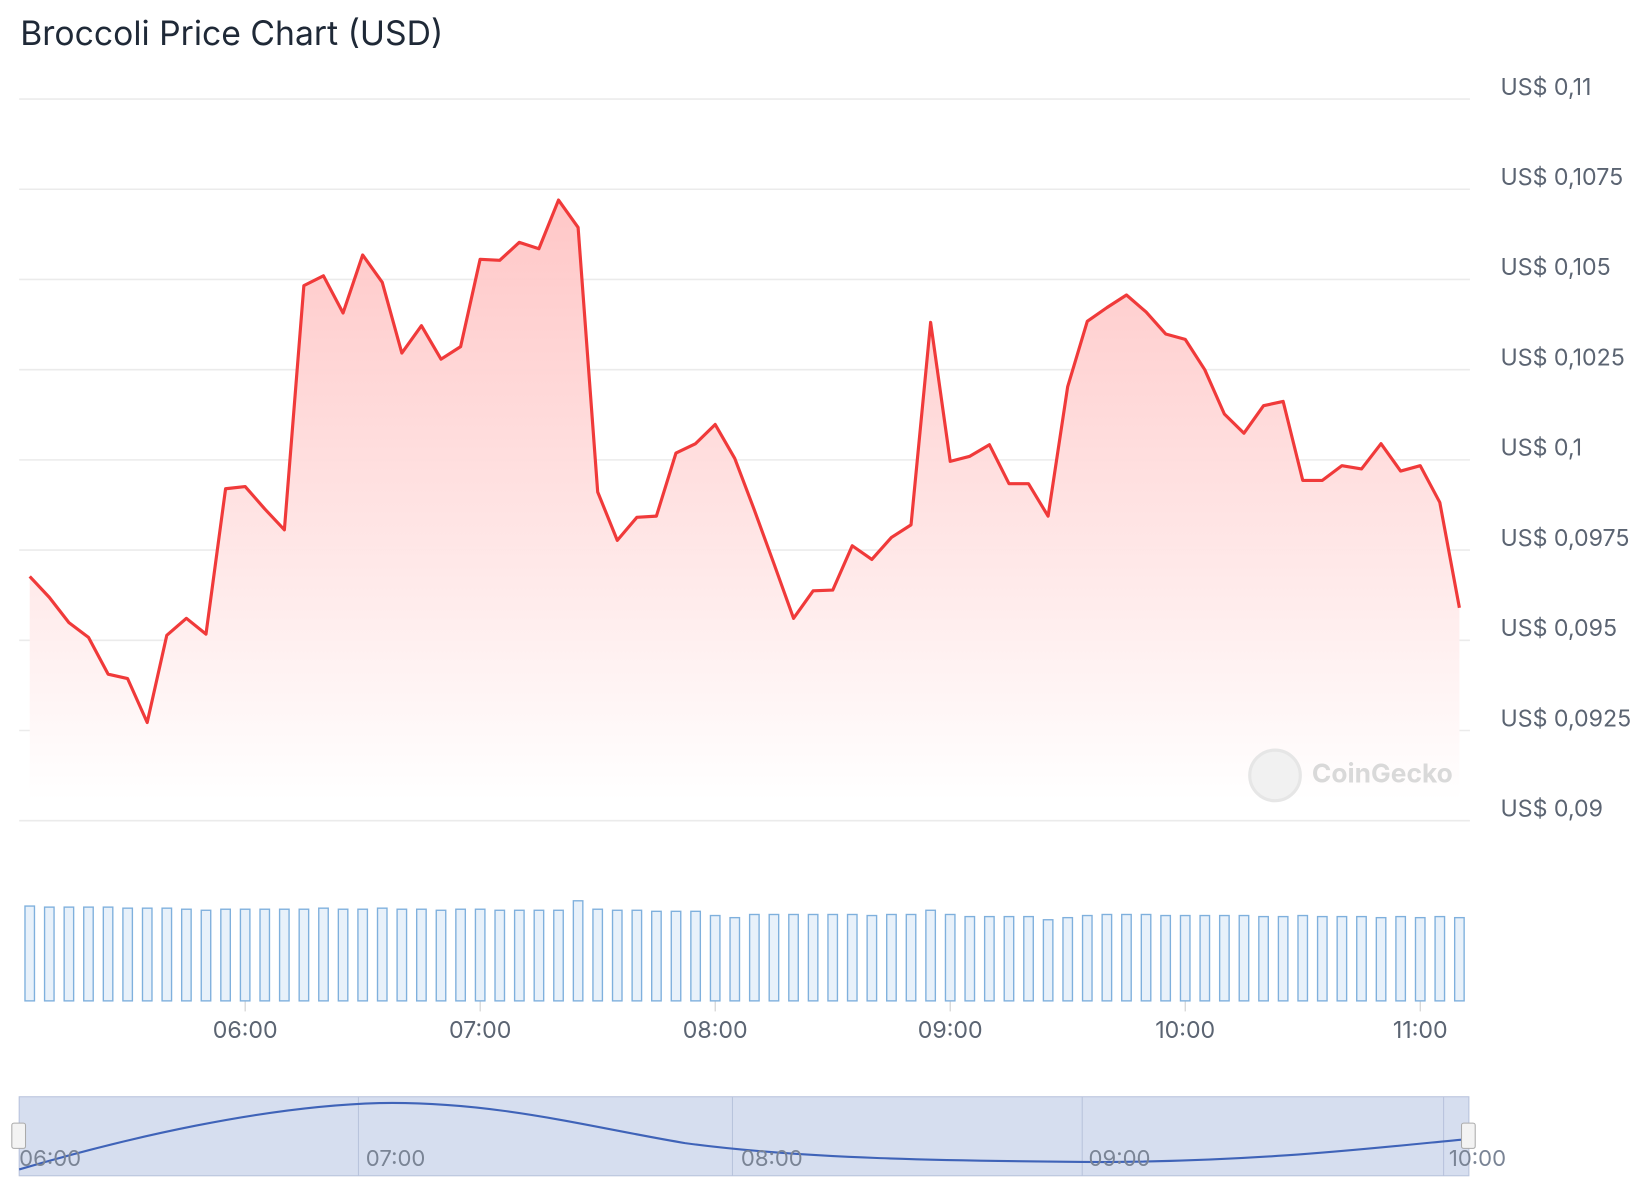  What do you see at coordinates (1555, 267) in the screenshot?
I see `y-tick-label: US$ 0,105` at bounding box center [1555, 267].